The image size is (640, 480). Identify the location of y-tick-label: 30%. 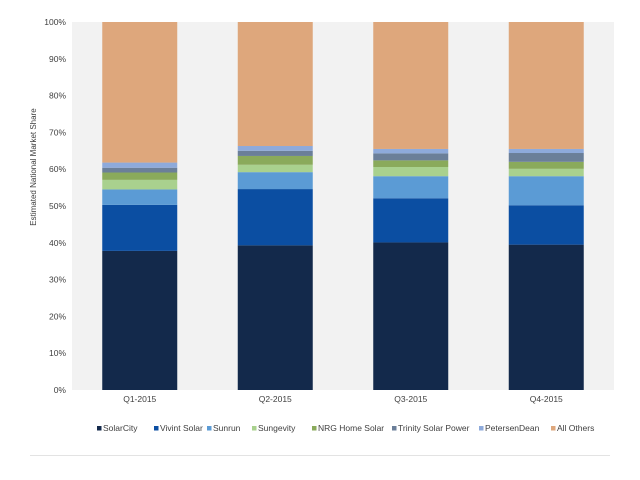
(57, 280).